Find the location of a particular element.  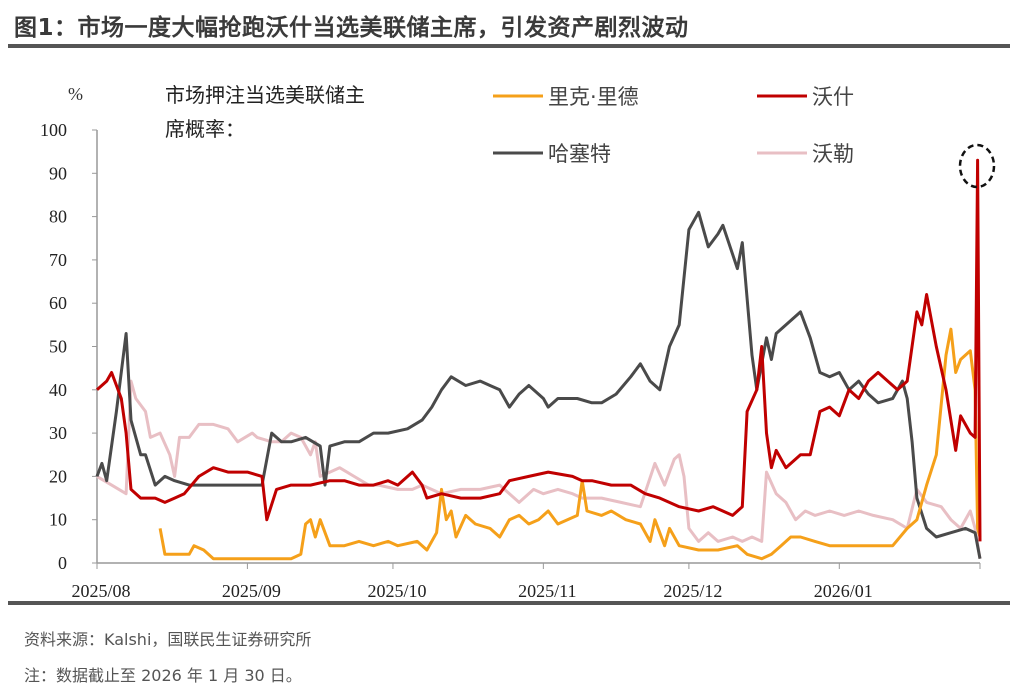

legend-label: 哈塞特 is located at coordinates (579, 154).